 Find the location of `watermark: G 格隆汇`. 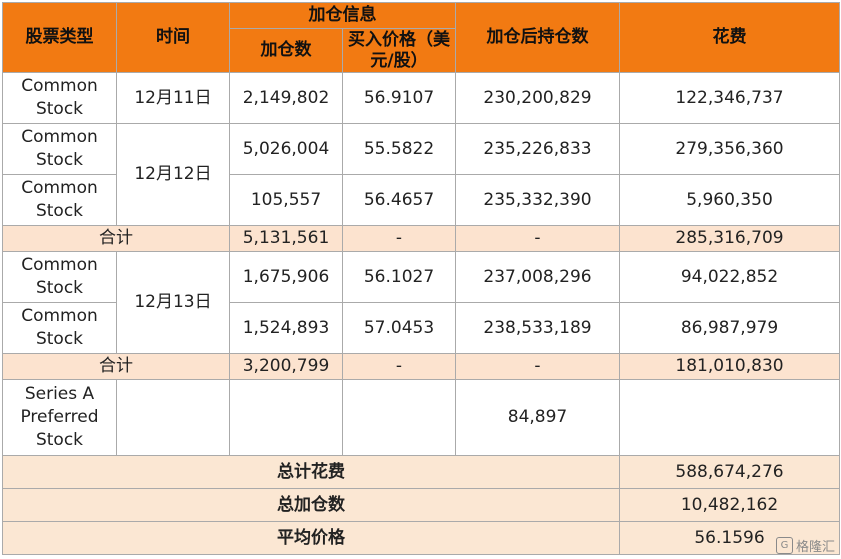

watermark: G 格隆汇 is located at coordinates (805, 545).